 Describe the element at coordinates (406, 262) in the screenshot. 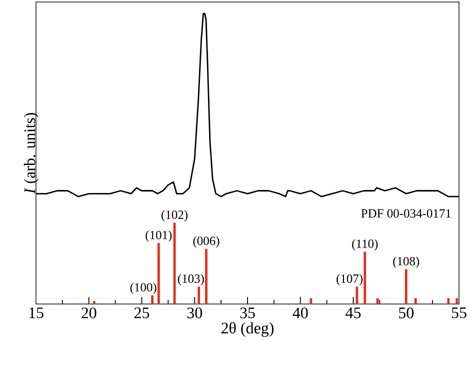

I see `annotation: (108)` at that location.